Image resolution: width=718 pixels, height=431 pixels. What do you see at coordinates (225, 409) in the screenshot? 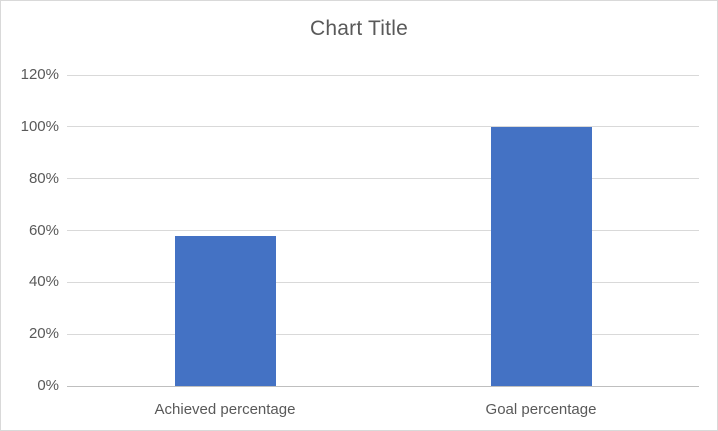
I see `x-category-label-achieved-percentage: Achieved percentage` at bounding box center [225, 409].